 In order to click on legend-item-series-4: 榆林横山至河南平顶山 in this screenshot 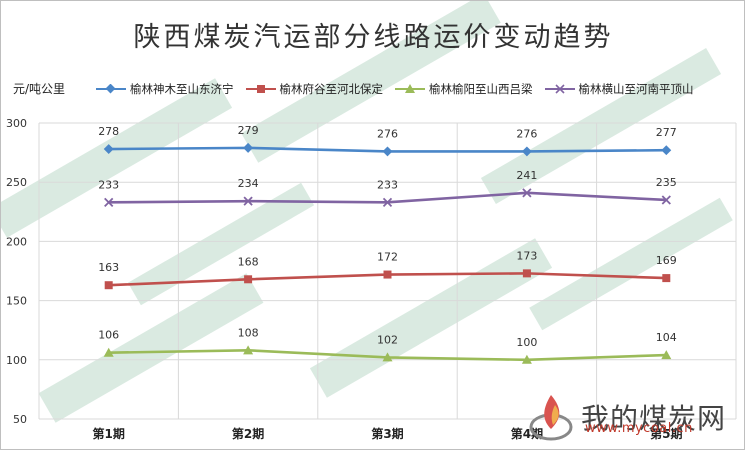, I will do `click(619, 89)`.